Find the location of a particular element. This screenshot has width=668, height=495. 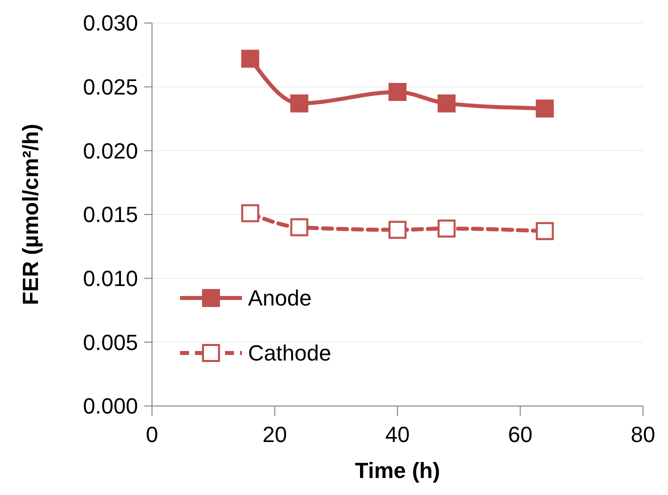

legend-label: Cathode is located at coordinates (290, 353).